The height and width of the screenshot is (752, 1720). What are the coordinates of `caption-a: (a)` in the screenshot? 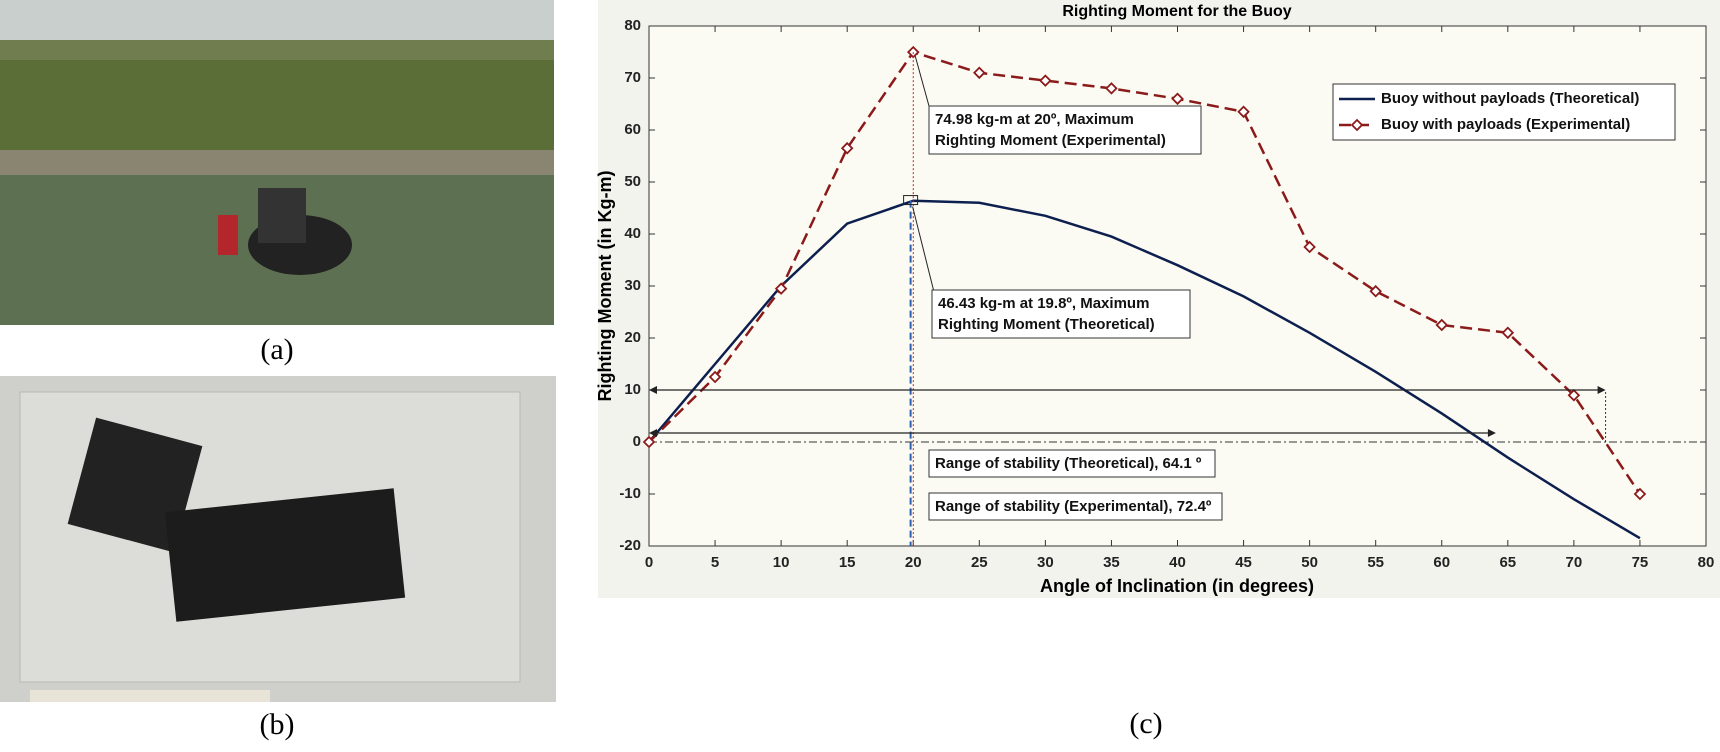 It's located at (276, 349).